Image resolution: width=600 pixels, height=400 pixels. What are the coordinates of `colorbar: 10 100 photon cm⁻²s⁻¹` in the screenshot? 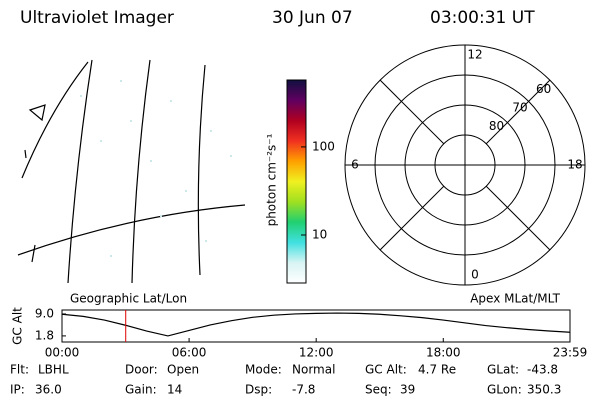 It's located at (300, 181).